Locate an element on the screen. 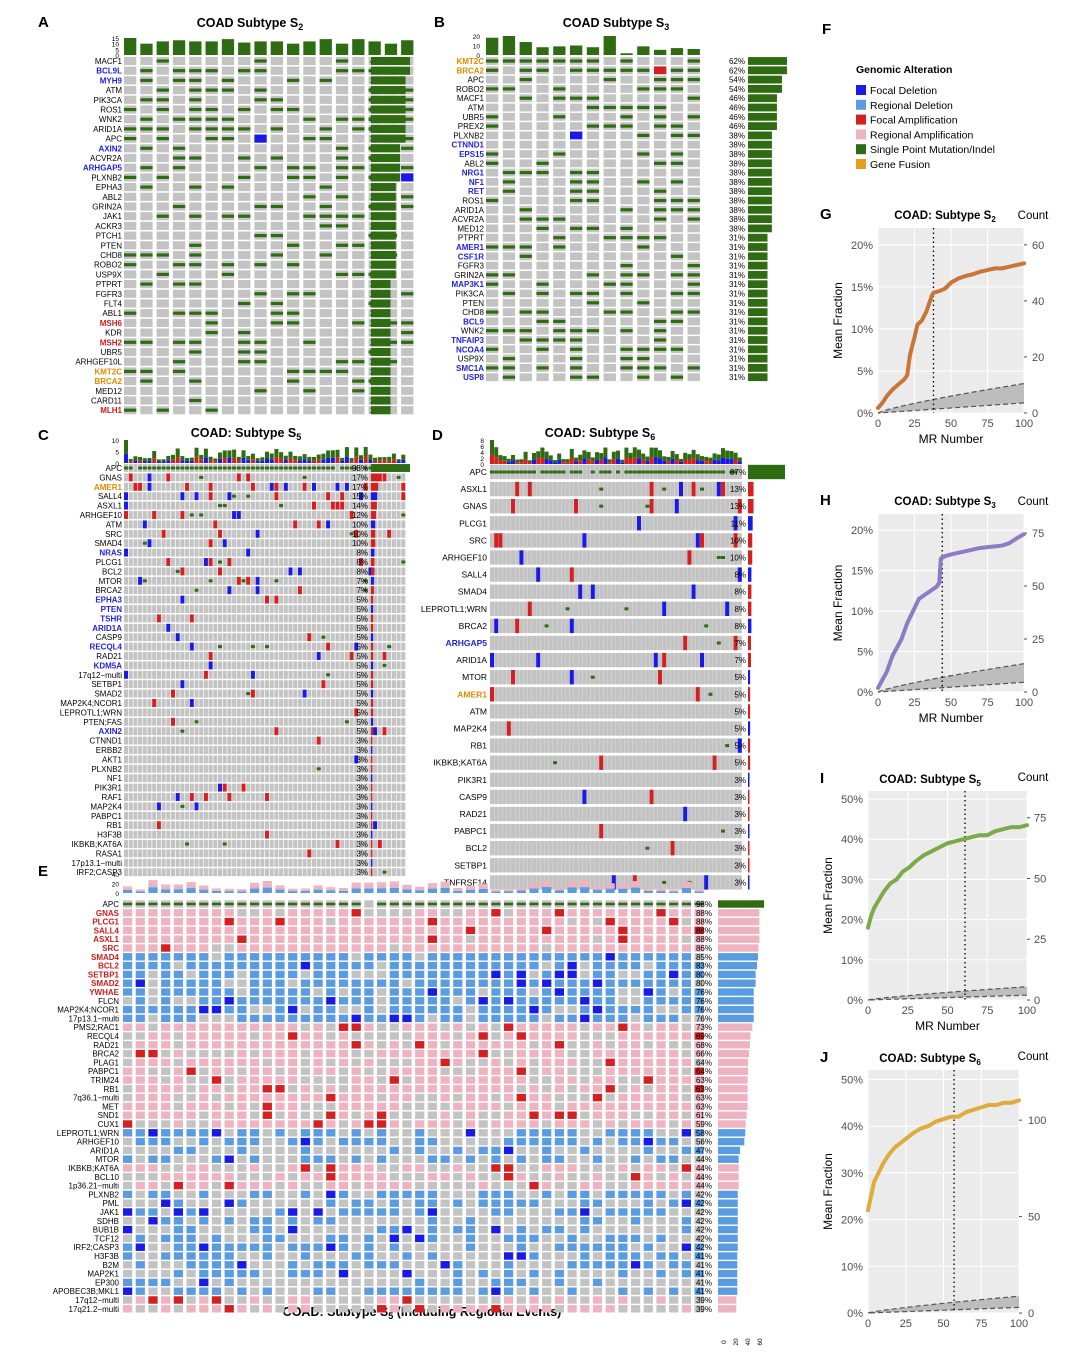 The height and width of the screenshot is (1355, 1080). pct-label: 5% is located at coordinates (362, 618).